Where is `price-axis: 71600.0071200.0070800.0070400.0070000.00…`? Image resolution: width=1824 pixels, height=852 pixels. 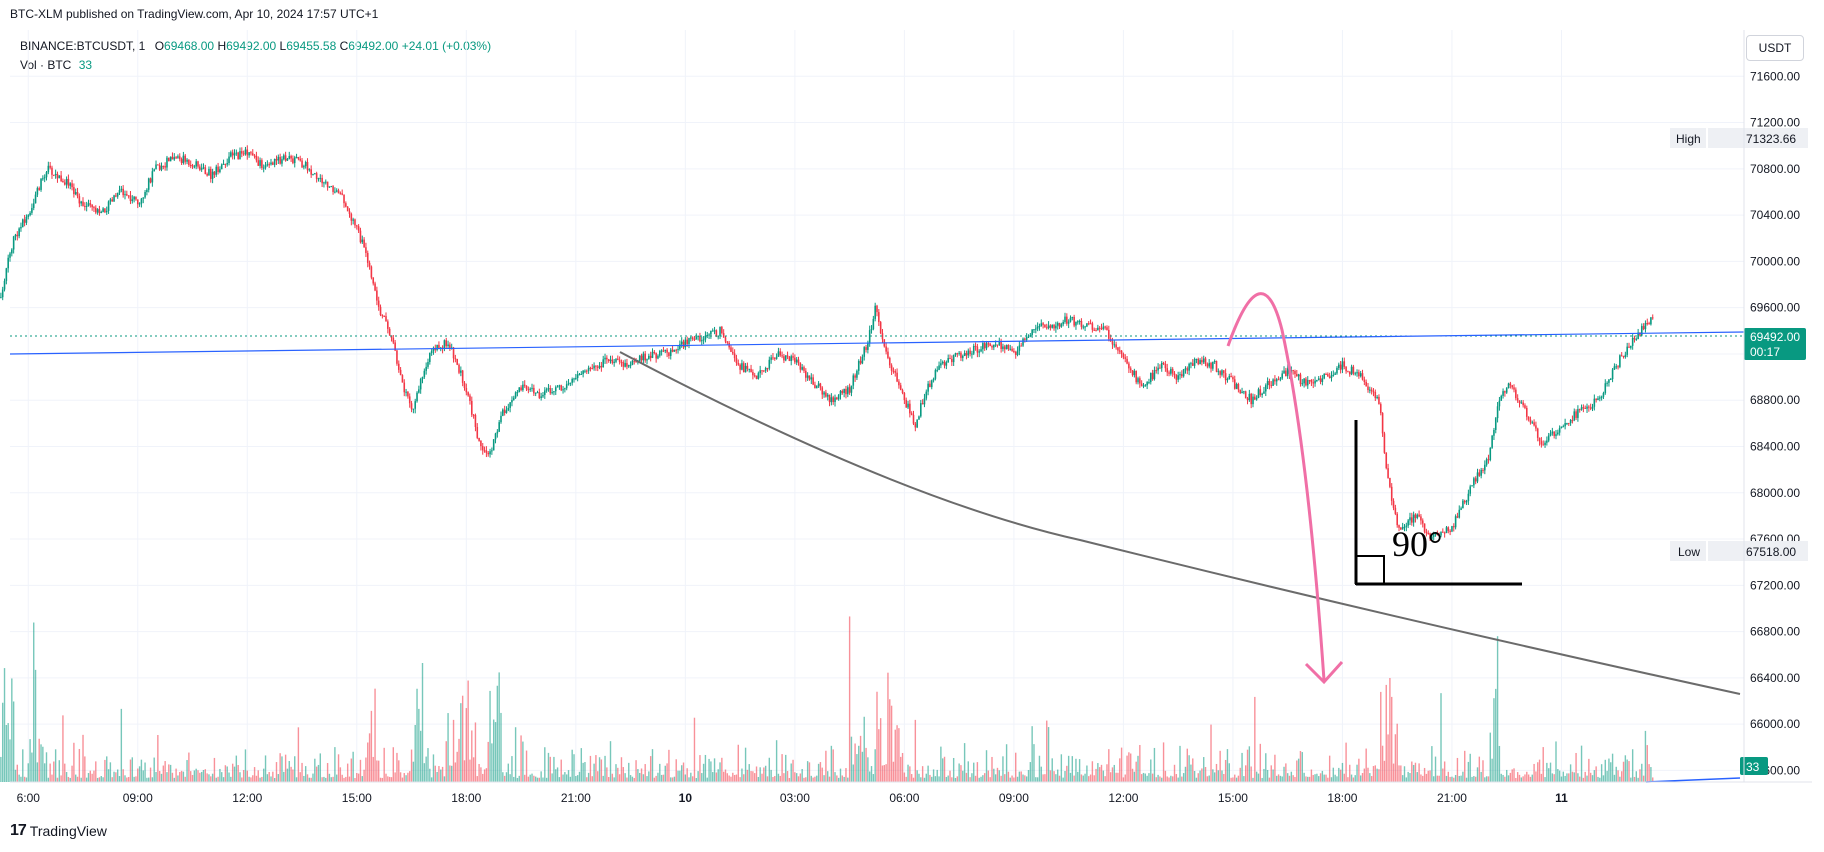
price-axis: 71600.0071200.0070800.0070400.0070000.00… is located at coordinates (1775, 423).